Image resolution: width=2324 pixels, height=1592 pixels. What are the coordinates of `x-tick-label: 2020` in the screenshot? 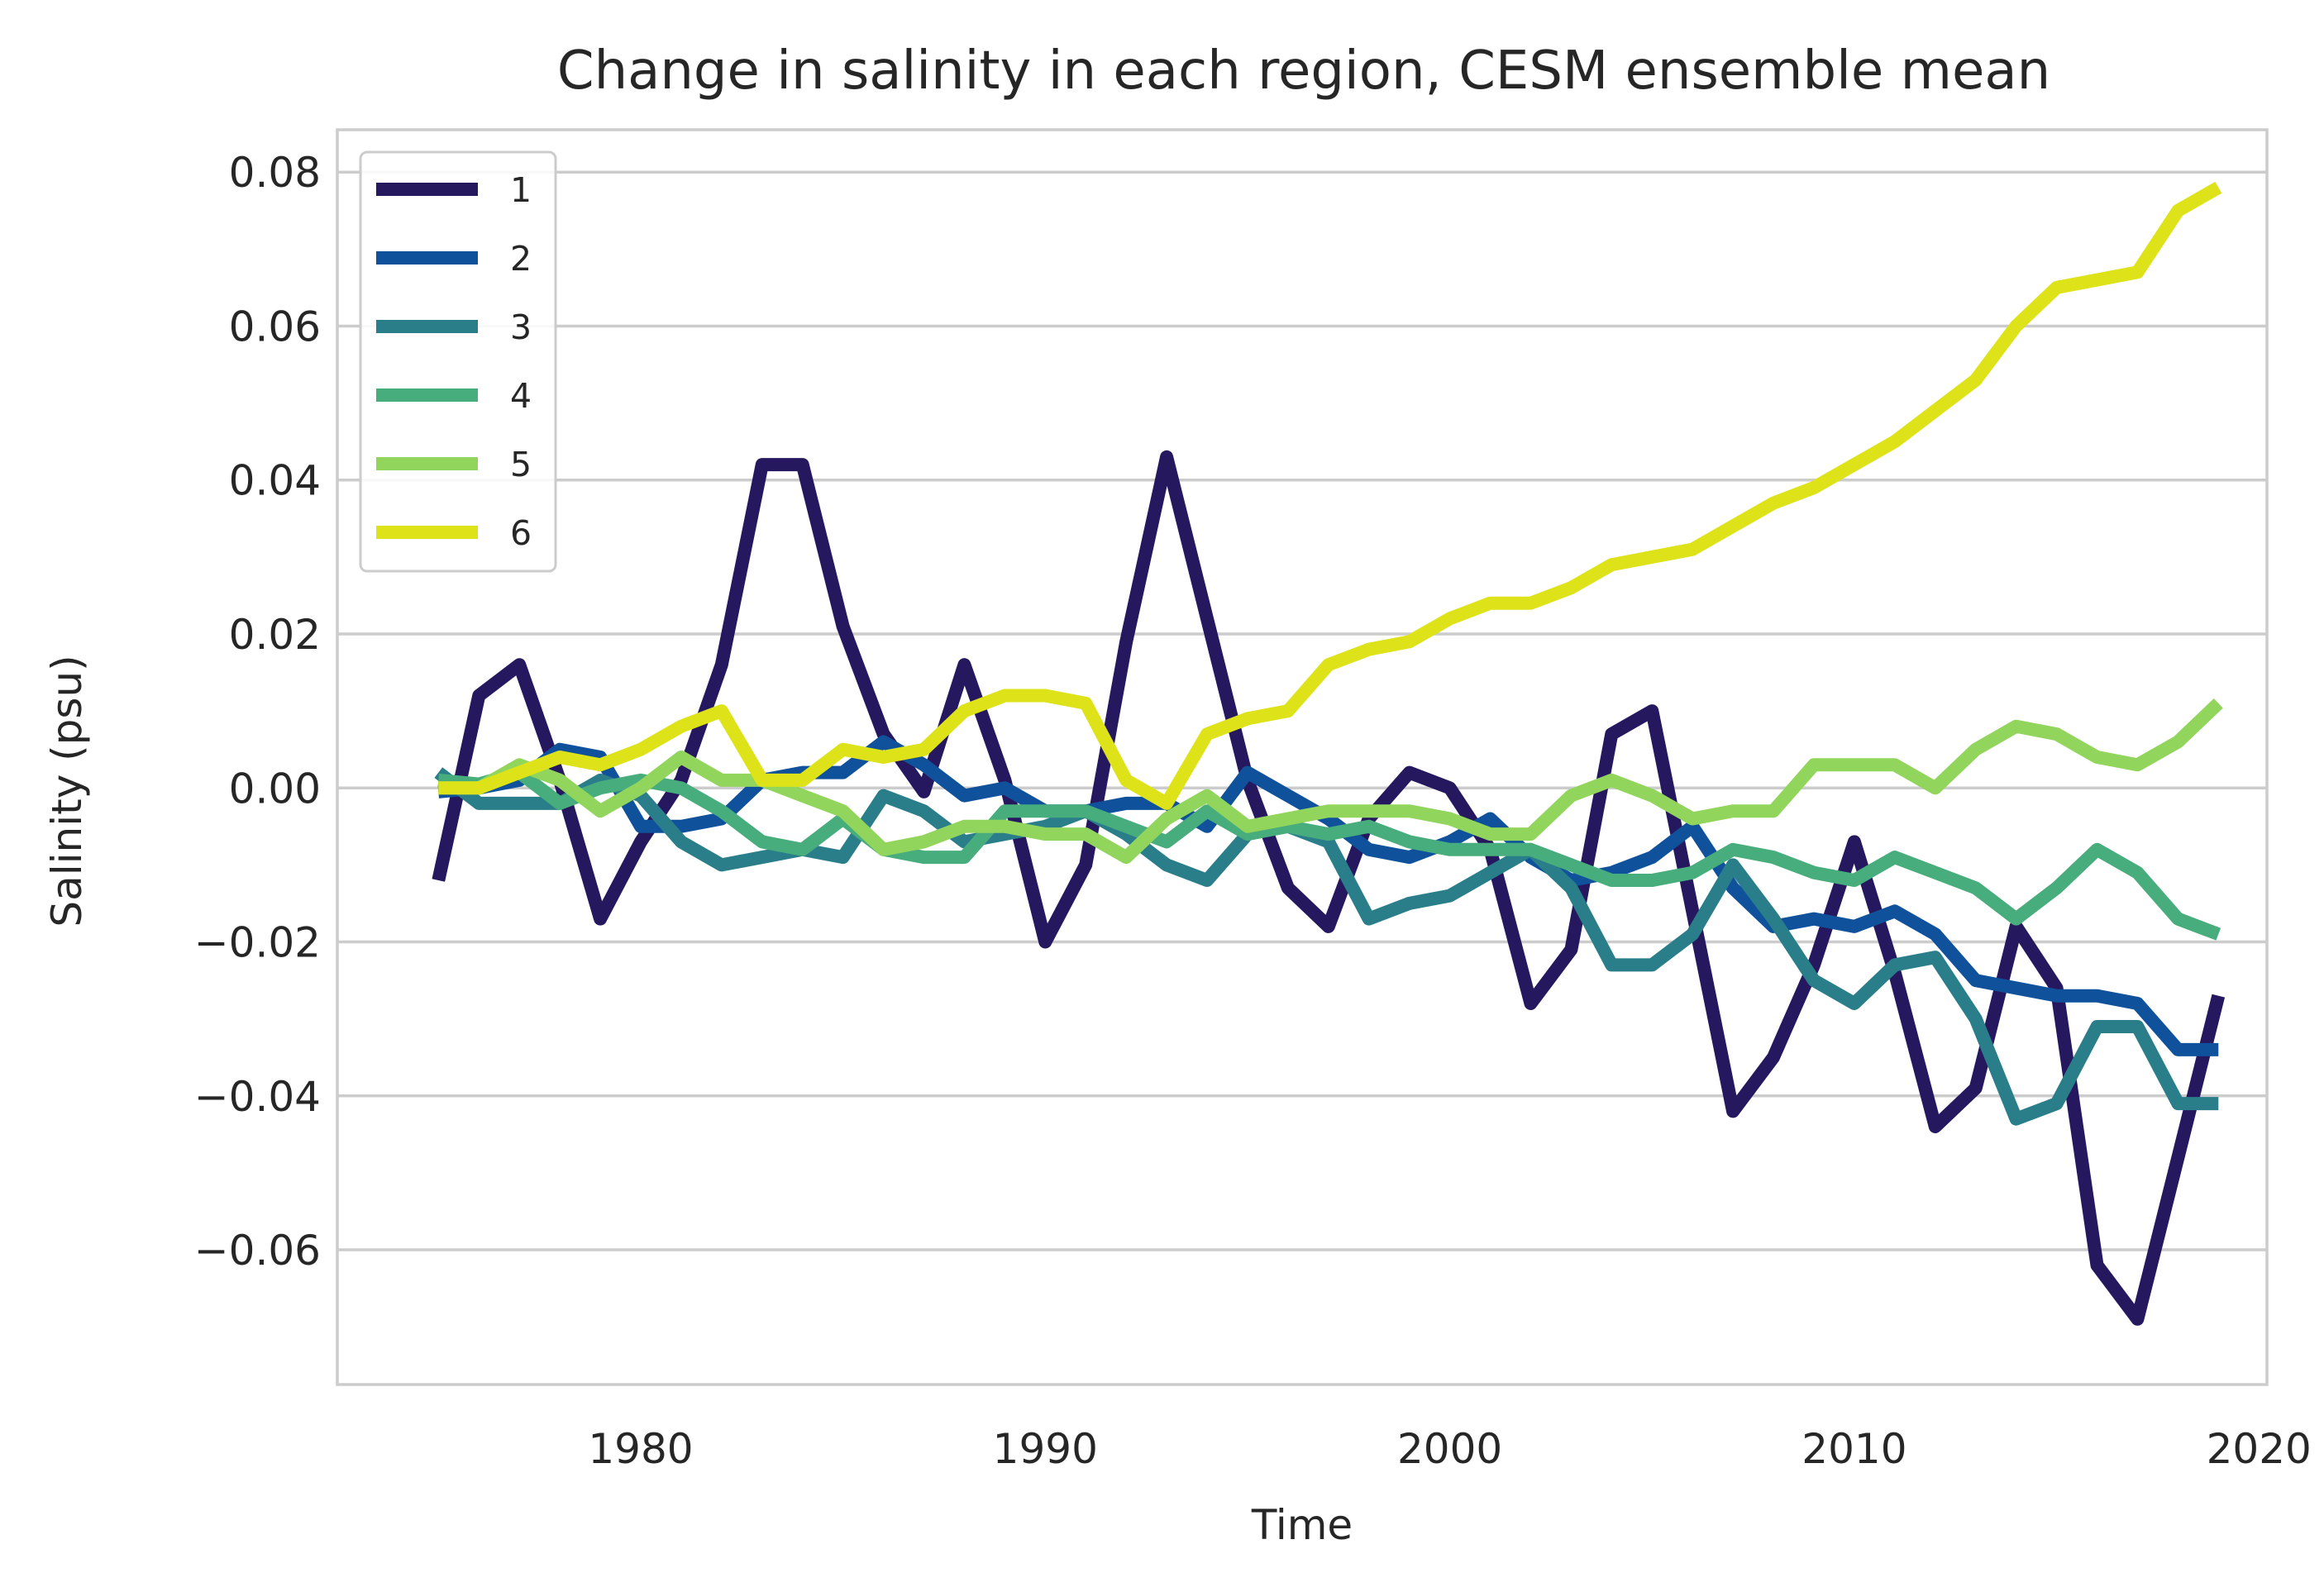 It's located at (2259, 1449).